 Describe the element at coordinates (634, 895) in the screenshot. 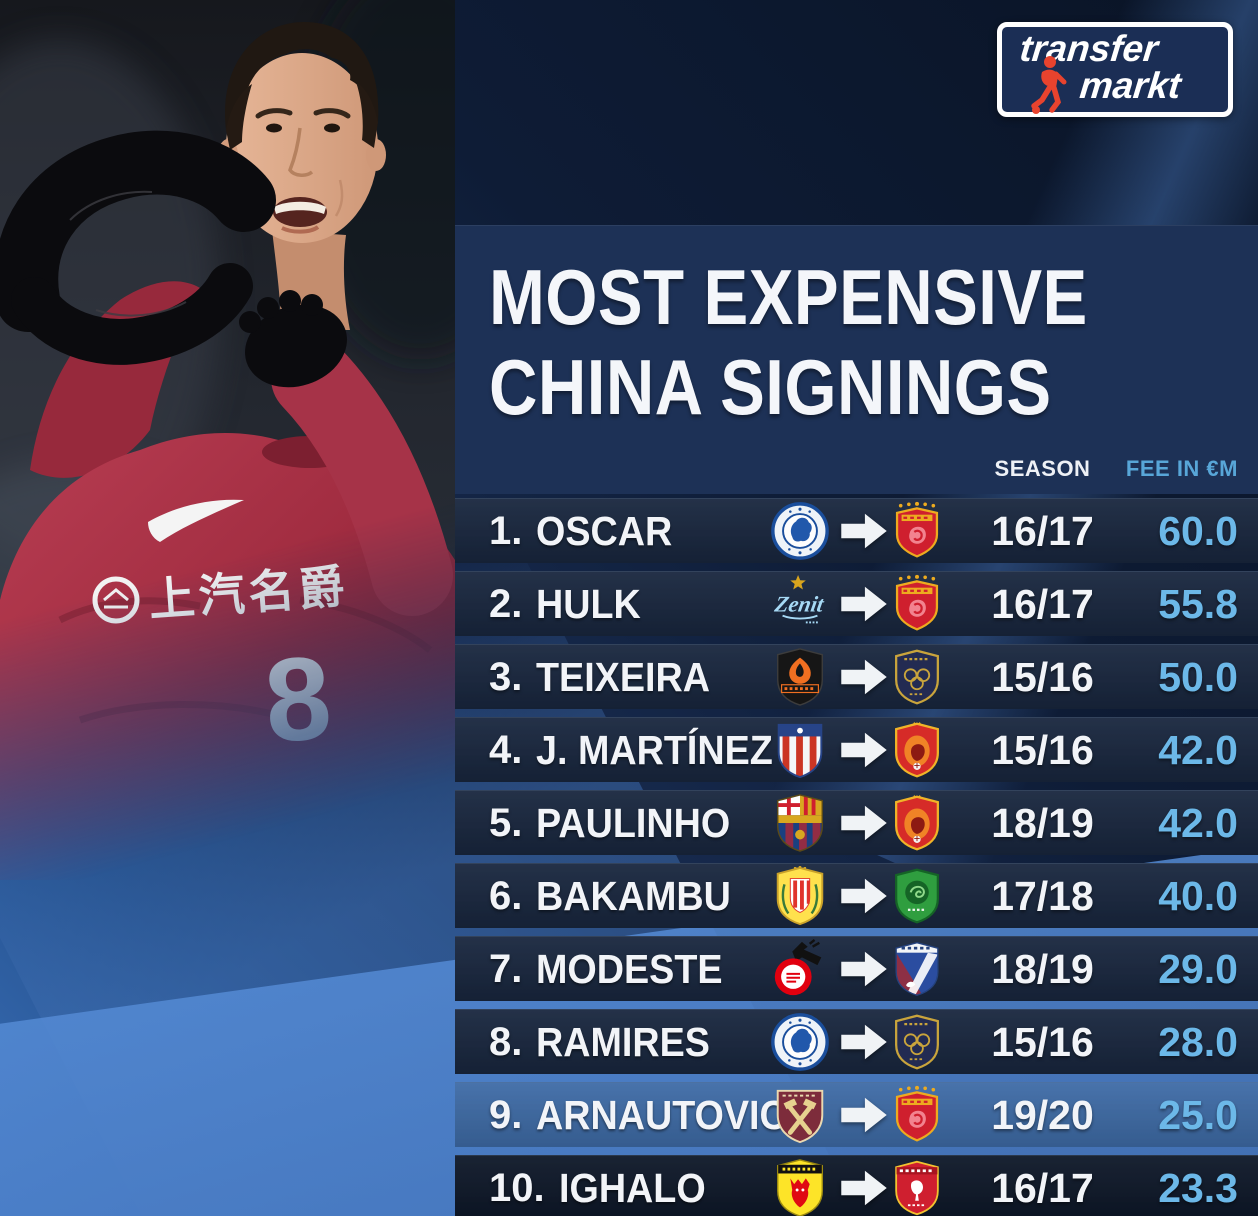

I see `player-name: BAKAMBU` at that location.